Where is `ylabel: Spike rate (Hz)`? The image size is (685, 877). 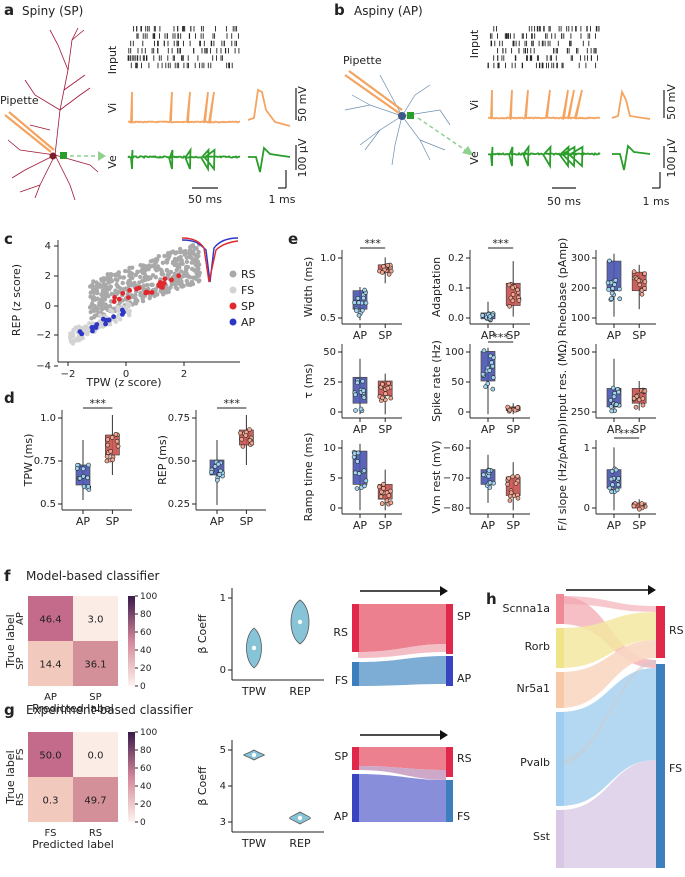 ylabel: Spike rate (Hz) is located at coordinates (436, 381).